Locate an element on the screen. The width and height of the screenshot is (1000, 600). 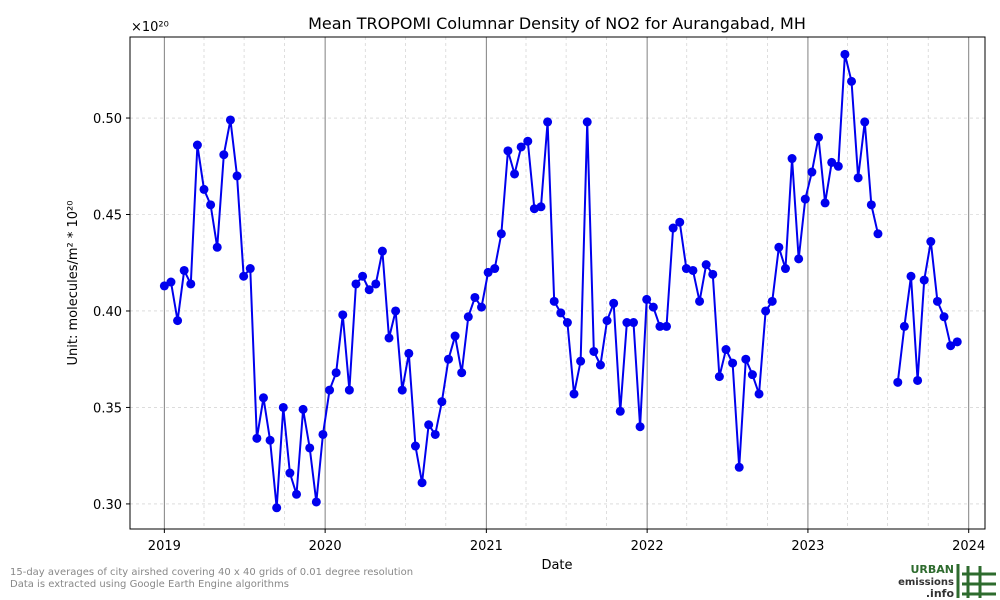
urban-emissions-logo: URBAN emissions .info is located at coordinates (947, 581).